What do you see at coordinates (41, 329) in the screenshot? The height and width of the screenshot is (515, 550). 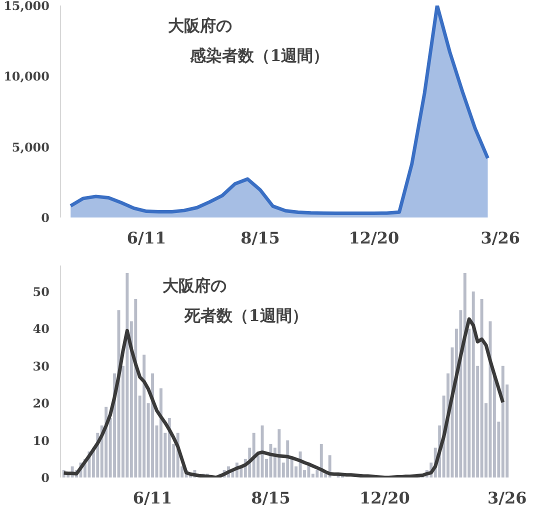 I see `y-tick-label: 40` at bounding box center [41, 329].